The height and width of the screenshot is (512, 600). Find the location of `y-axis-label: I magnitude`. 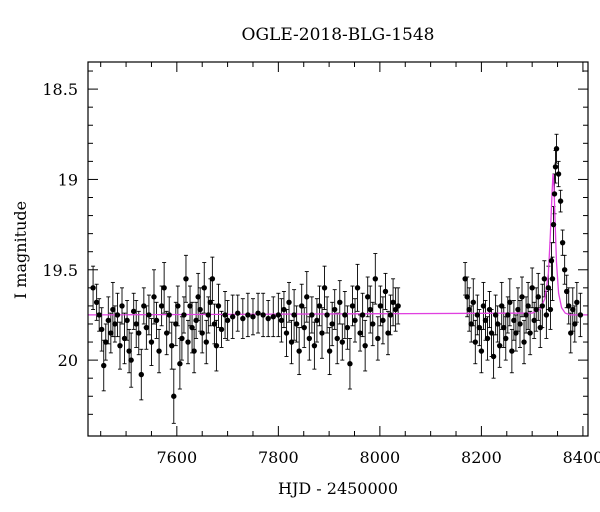

y-axis-label: I magnitude is located at coordinates (20, 250).